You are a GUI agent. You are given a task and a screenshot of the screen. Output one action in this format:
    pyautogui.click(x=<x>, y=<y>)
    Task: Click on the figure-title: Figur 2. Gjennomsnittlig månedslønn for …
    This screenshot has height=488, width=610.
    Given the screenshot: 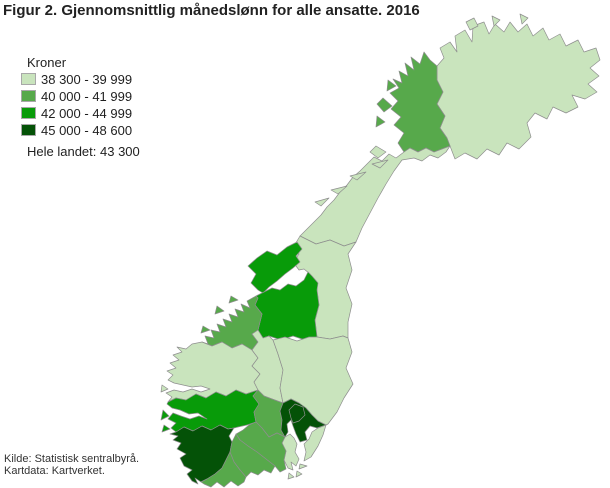 What is the action you would take?
    pyautogui.click(x=211, y=10)
    